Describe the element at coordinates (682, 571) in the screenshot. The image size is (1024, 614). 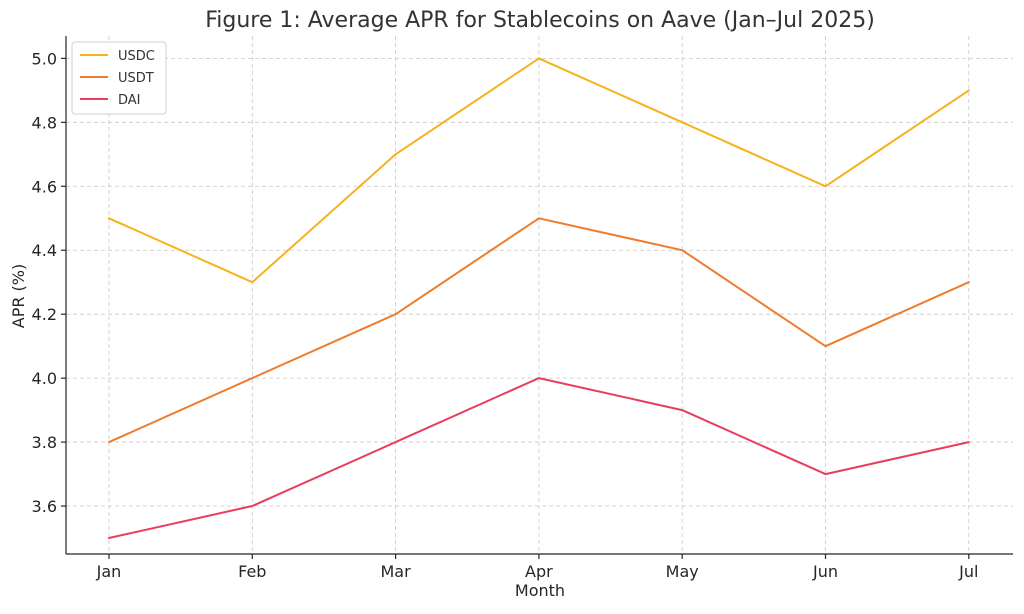
I see `x-tick-label: May` at that location.